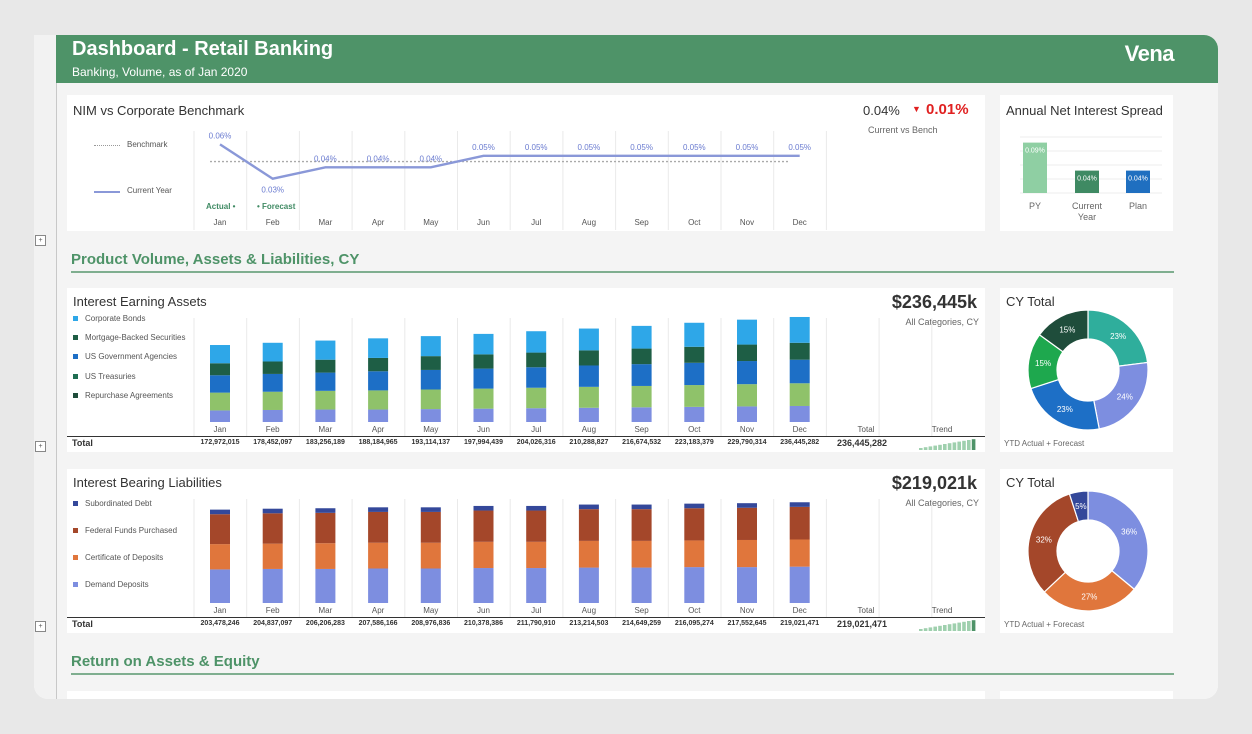 Image resolution: width=1252 pixels, height=734 pixels. What do you see at coordinates (273, 623) in the screenshot?
I see `total-cell: 204,837,097` at bounding box center [273, 623].